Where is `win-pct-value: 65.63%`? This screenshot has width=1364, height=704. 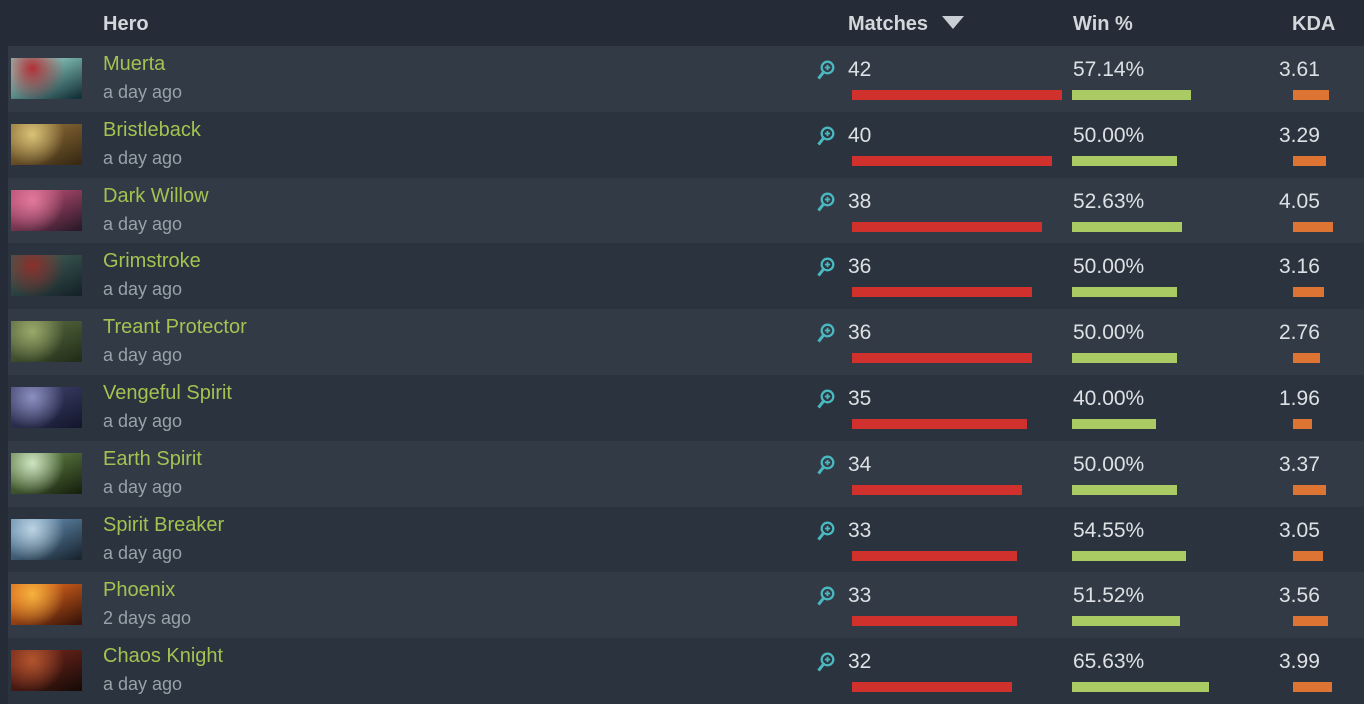 win-pct-value: 65.63% is located at coordinates (1109, 662).